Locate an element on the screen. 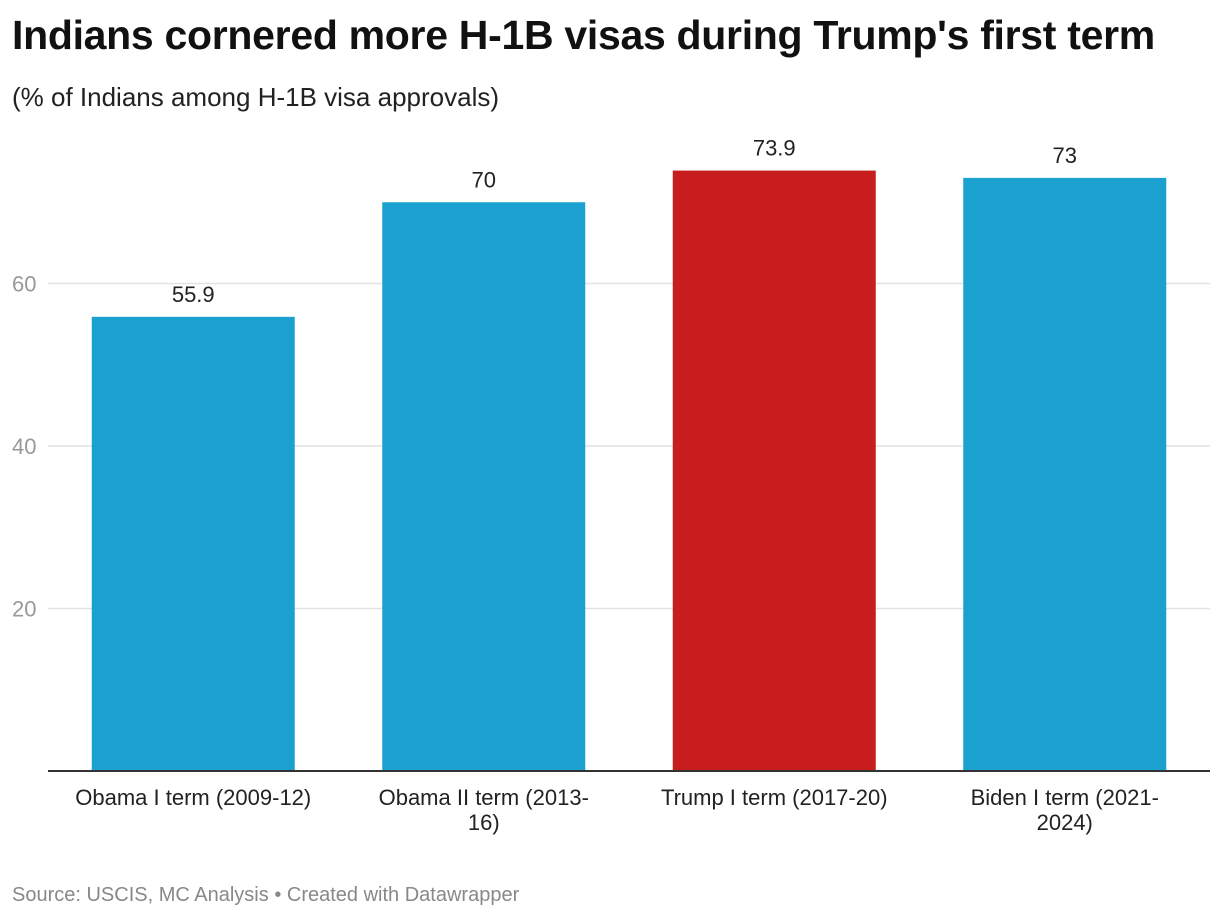  y-tick-label: 20 is located at coordinates (24, 609).